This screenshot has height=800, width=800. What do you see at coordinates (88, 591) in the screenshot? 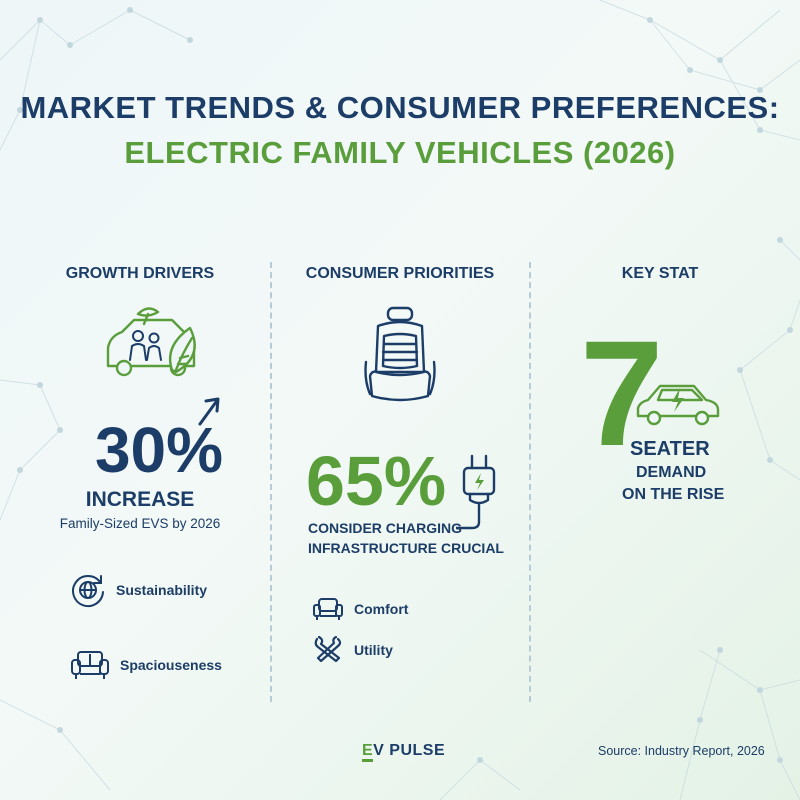
I see `globe-icon` at bounding box center [88, 591].